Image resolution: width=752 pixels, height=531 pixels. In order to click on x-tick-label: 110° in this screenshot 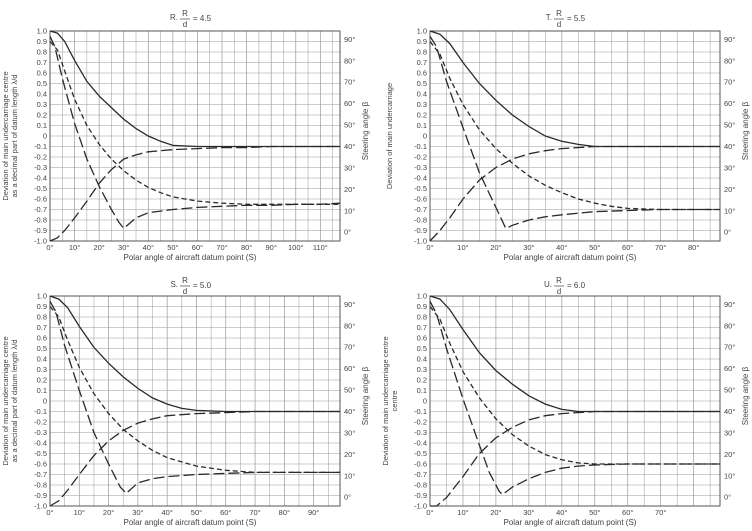, I will do `click(320, 247)`.